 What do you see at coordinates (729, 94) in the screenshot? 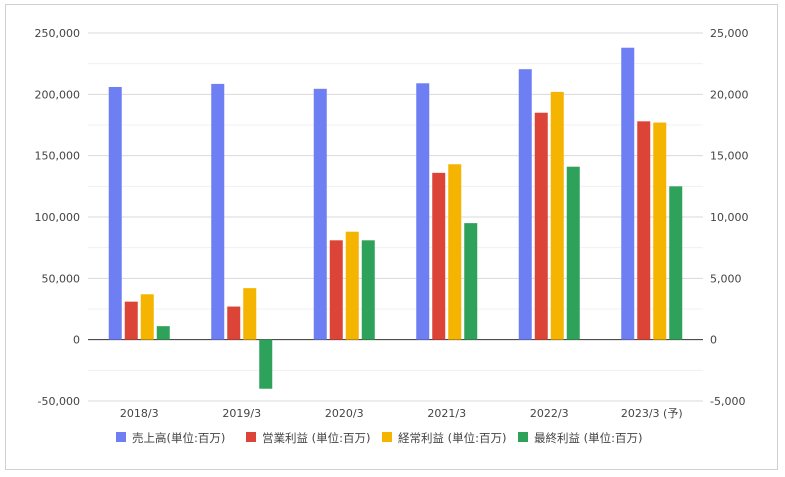
I see `right-axis-tick-label: 20,000` at bounding box center [729, 94].